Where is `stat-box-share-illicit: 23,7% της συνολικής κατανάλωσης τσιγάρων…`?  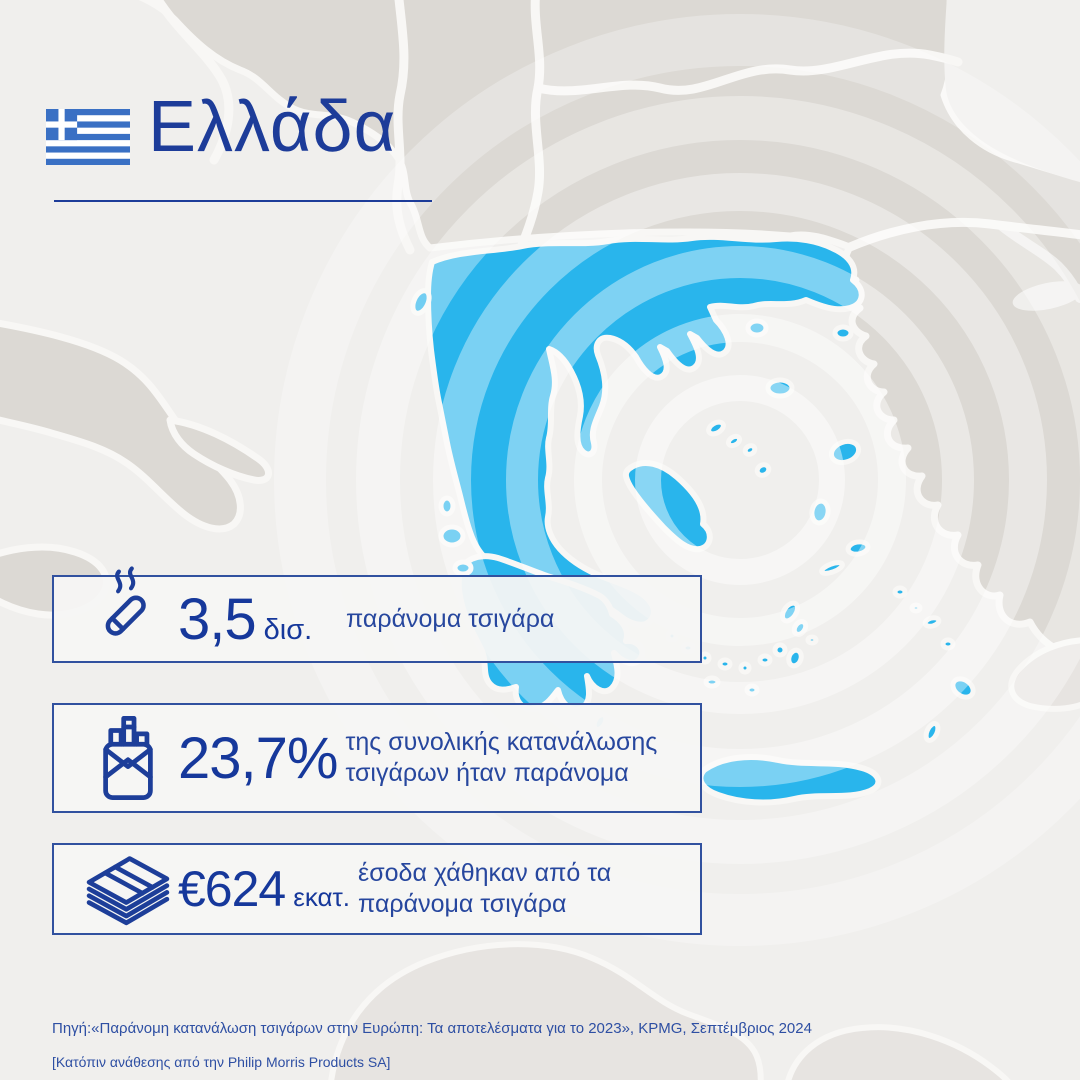 stat-box-share-illicit: 23,7% της συνολικής κατανάλωσης τσιγάρων… is located at coordinates (377, 758).